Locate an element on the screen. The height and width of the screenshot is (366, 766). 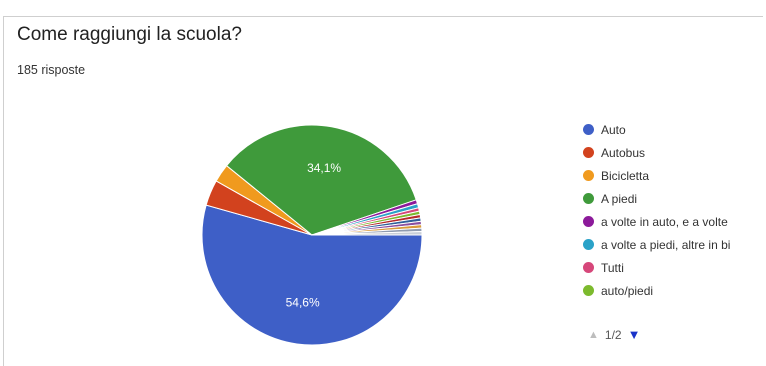
next-page-icon: ▼ is located at coordinates (634, 334).